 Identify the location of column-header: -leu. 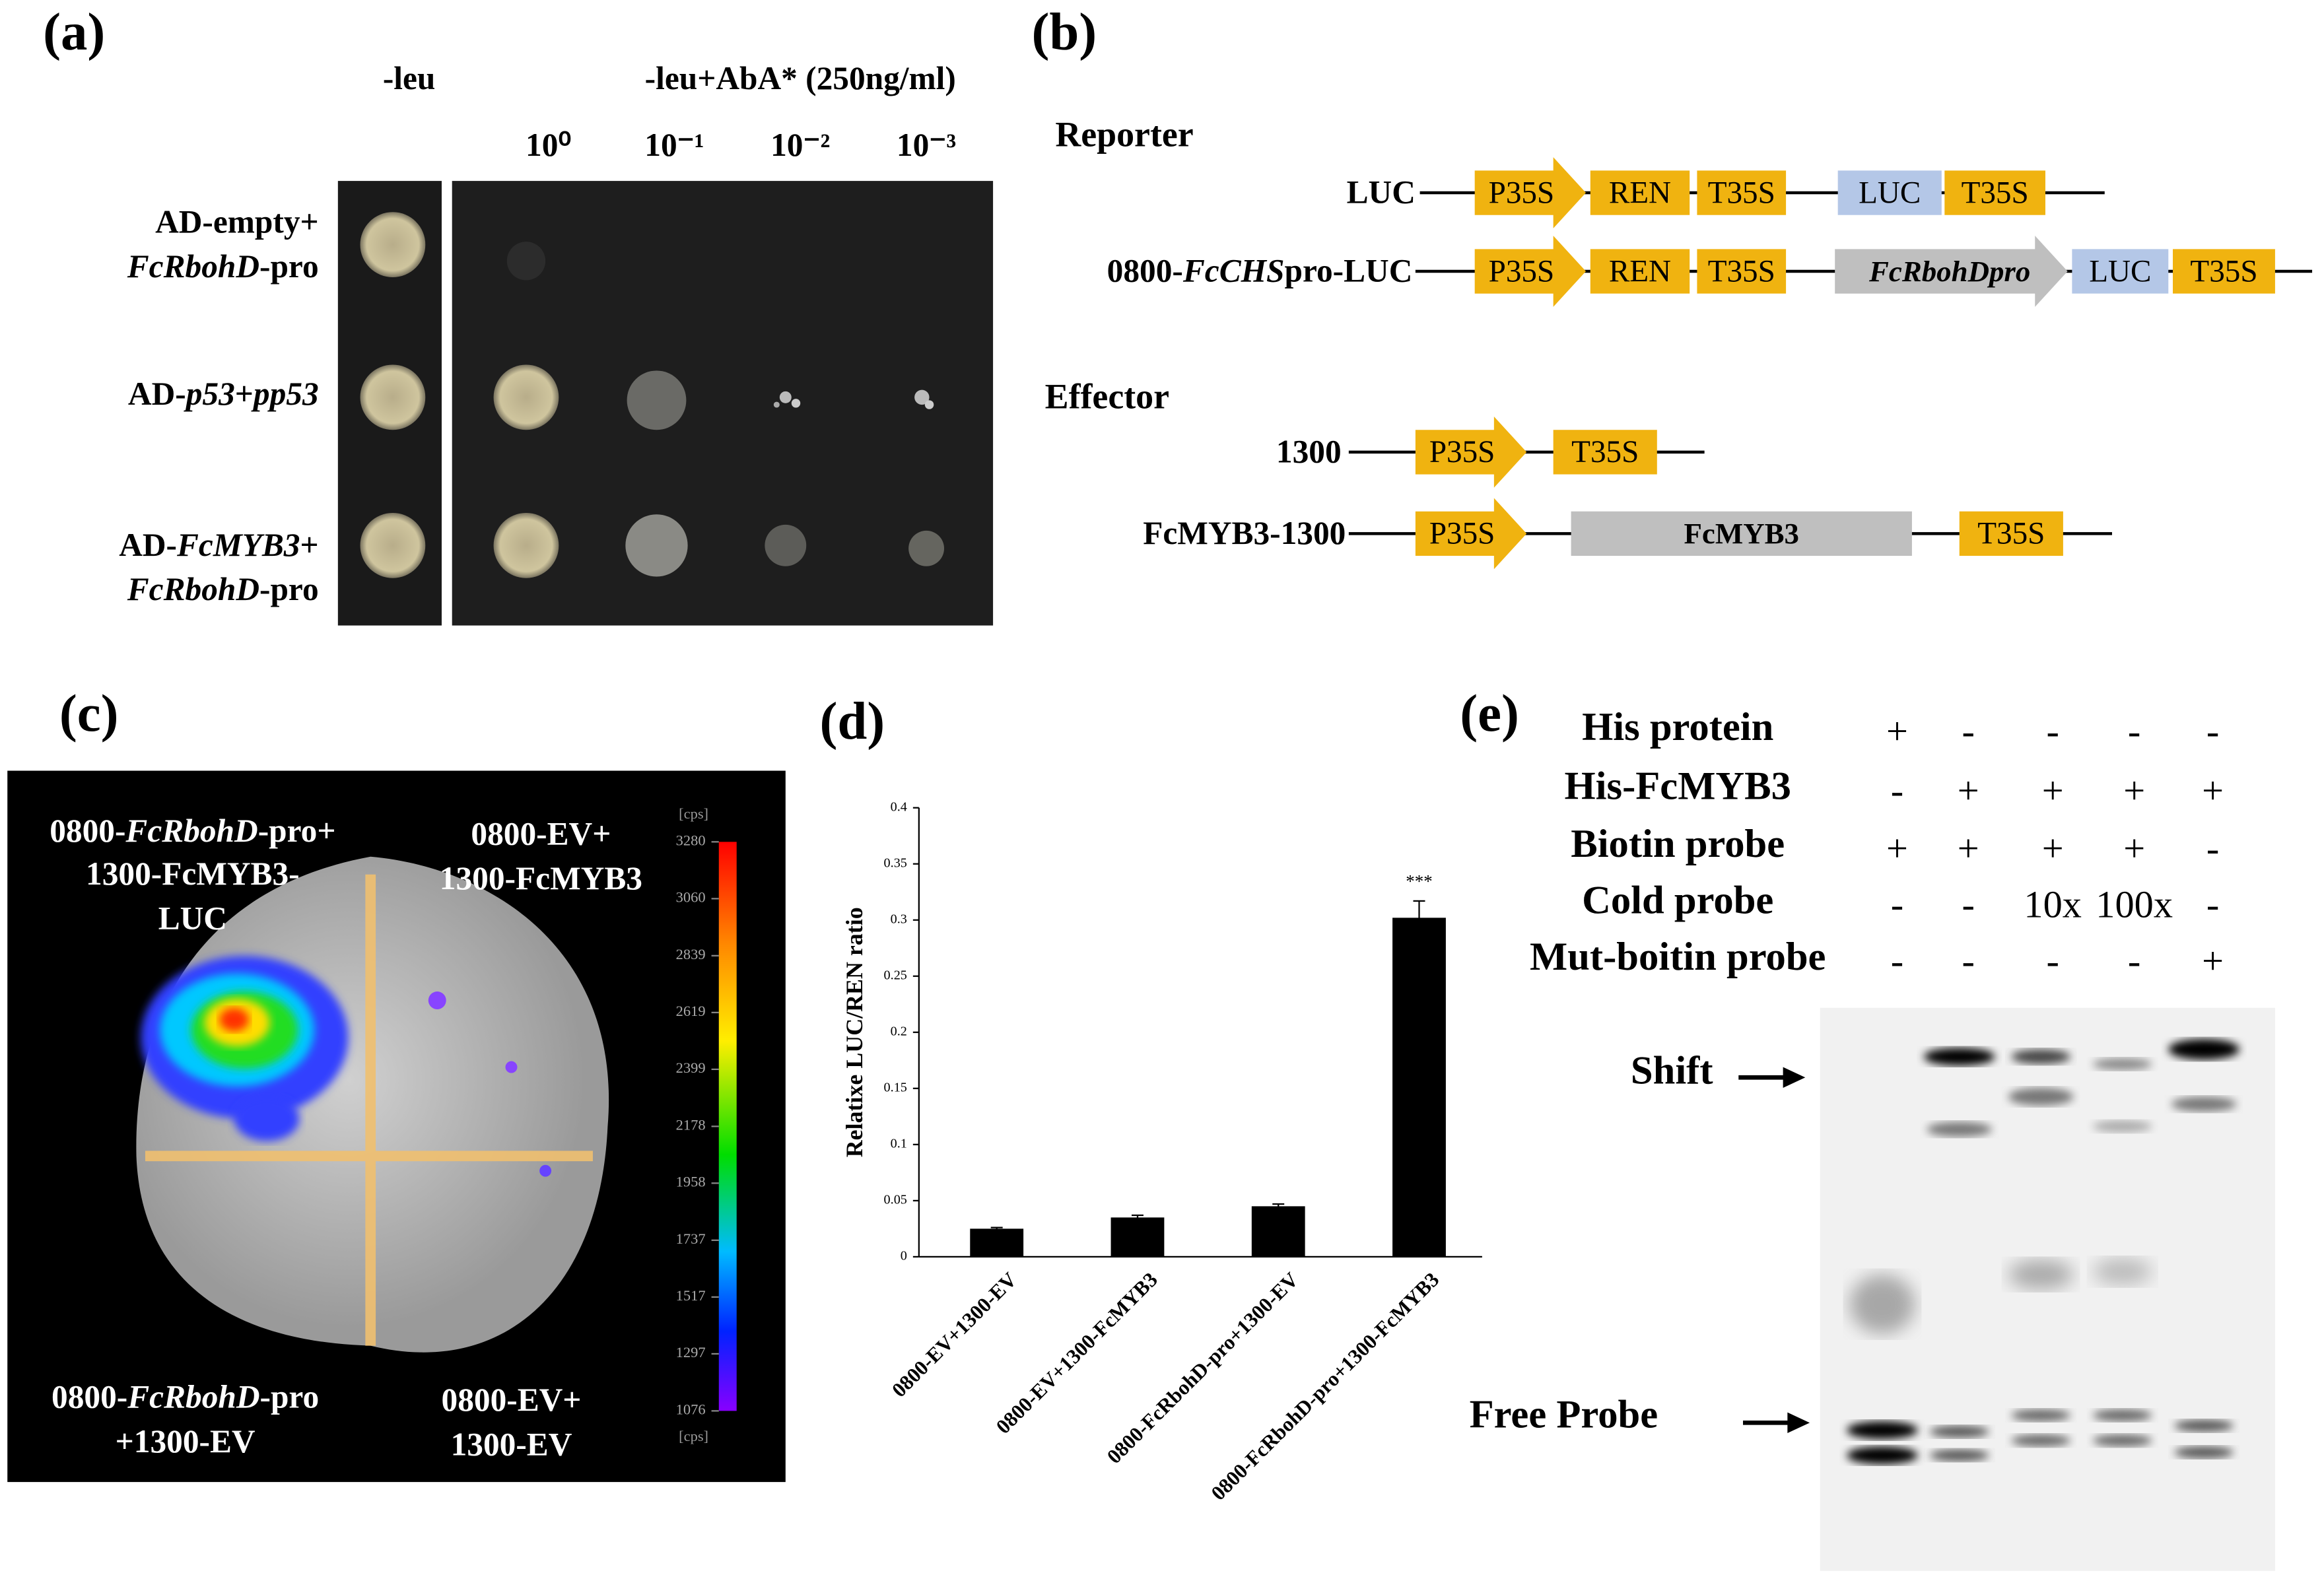
(409, 78).